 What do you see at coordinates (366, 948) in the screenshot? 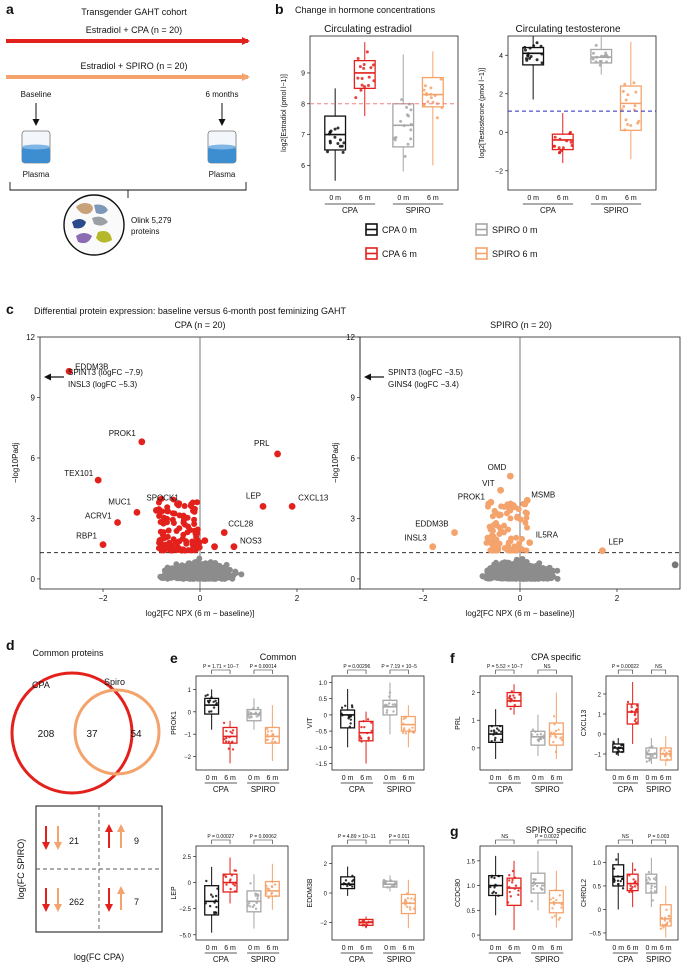
I see `x-tick-label: 6 m` at bounding box center [366, 948].